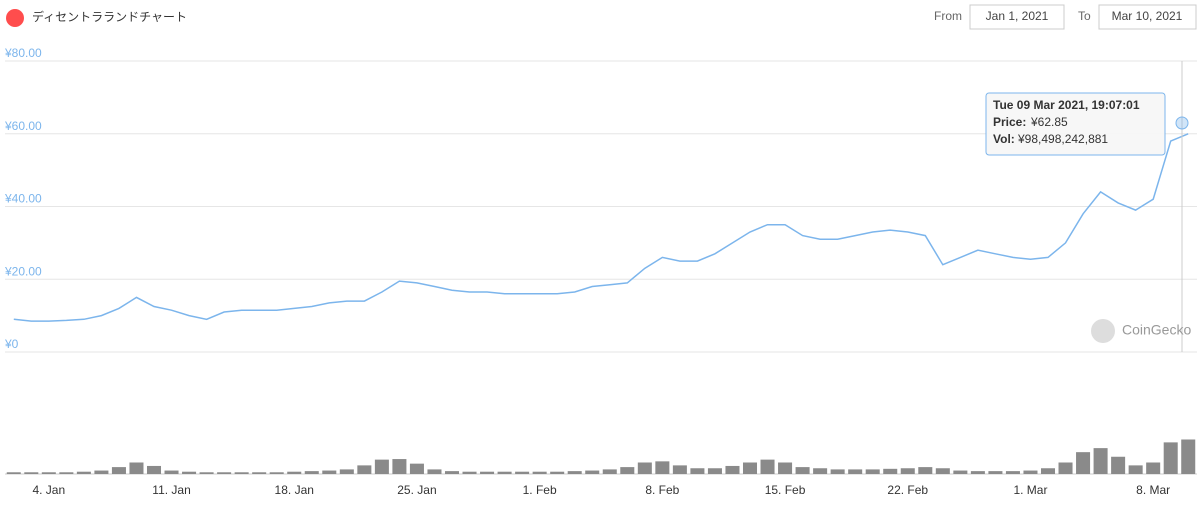 The width and height of the screenshot is (1200, 506). What do you see at coordinates (1030, 490) in the screenshot?
I see `x-tick-label: 1. Mar` at bounding box center [1030, 490].